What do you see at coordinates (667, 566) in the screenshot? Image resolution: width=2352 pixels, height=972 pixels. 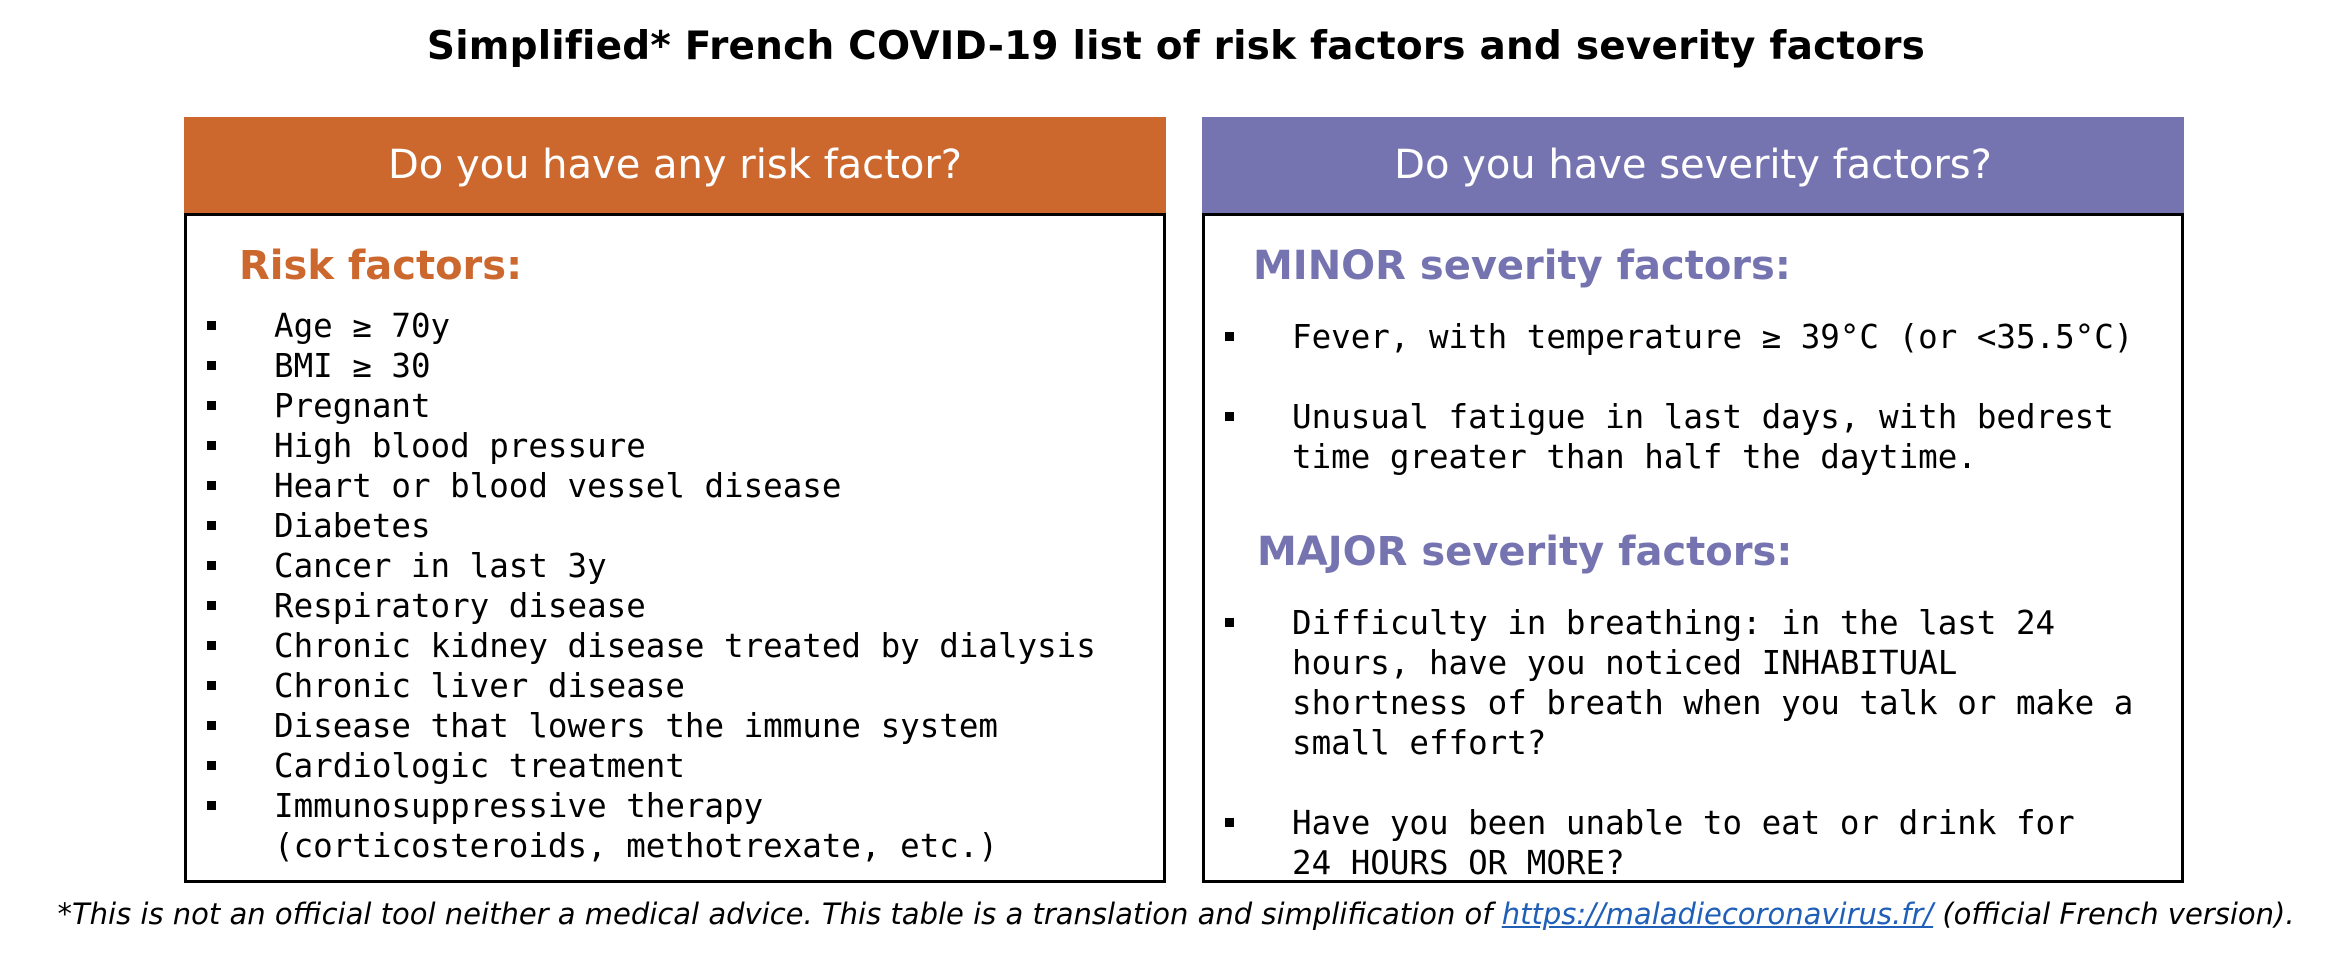 I see `list-item: Cancer in last 3y` at bounding box center [667, 566].